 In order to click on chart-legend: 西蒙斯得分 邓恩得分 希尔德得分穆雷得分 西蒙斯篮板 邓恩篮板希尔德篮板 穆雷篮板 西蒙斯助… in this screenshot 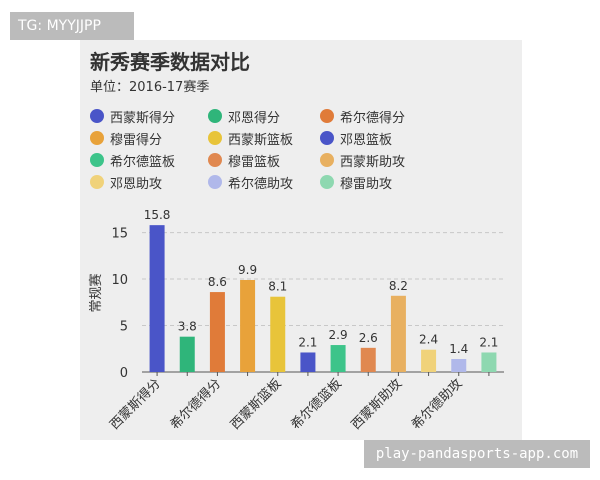, I will do `click(255, 149)`.